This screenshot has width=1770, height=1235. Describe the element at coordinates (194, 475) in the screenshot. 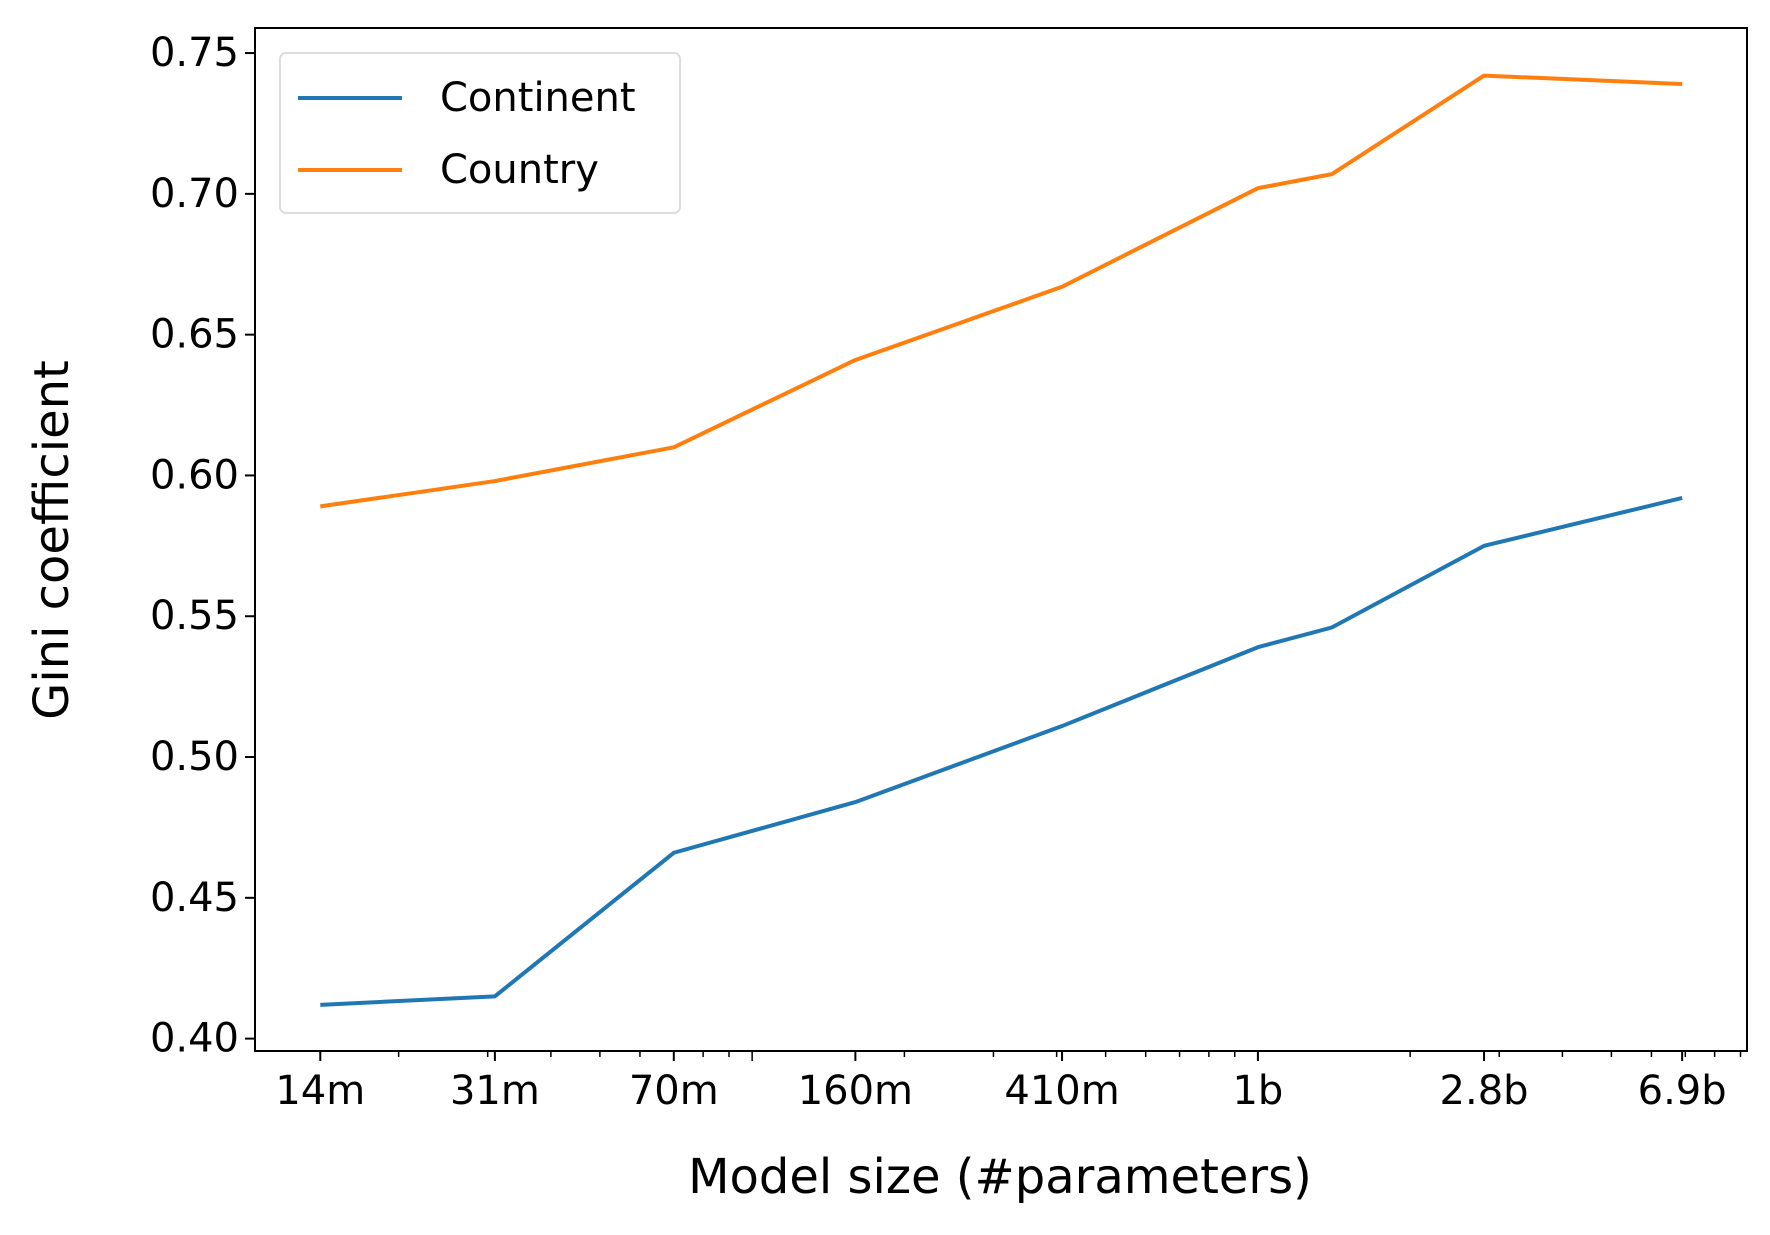

I see `y-tick-label: 0.60` at that location.